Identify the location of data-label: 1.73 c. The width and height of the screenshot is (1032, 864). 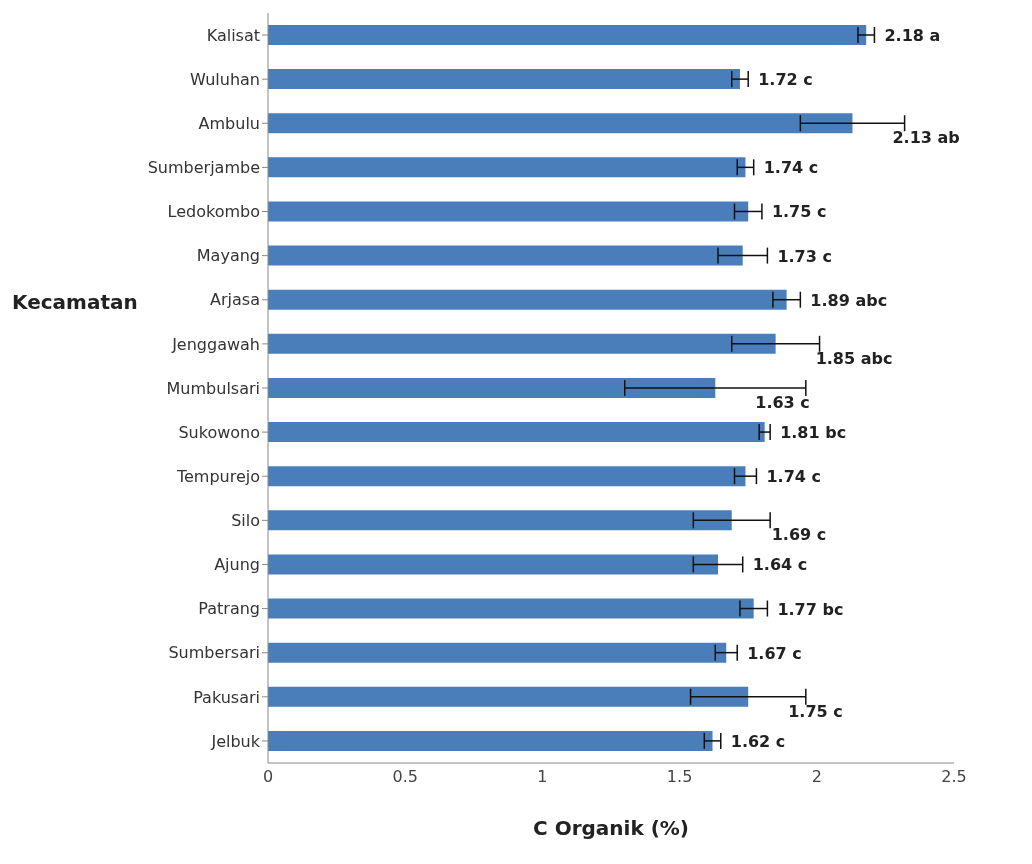
(804, 256).